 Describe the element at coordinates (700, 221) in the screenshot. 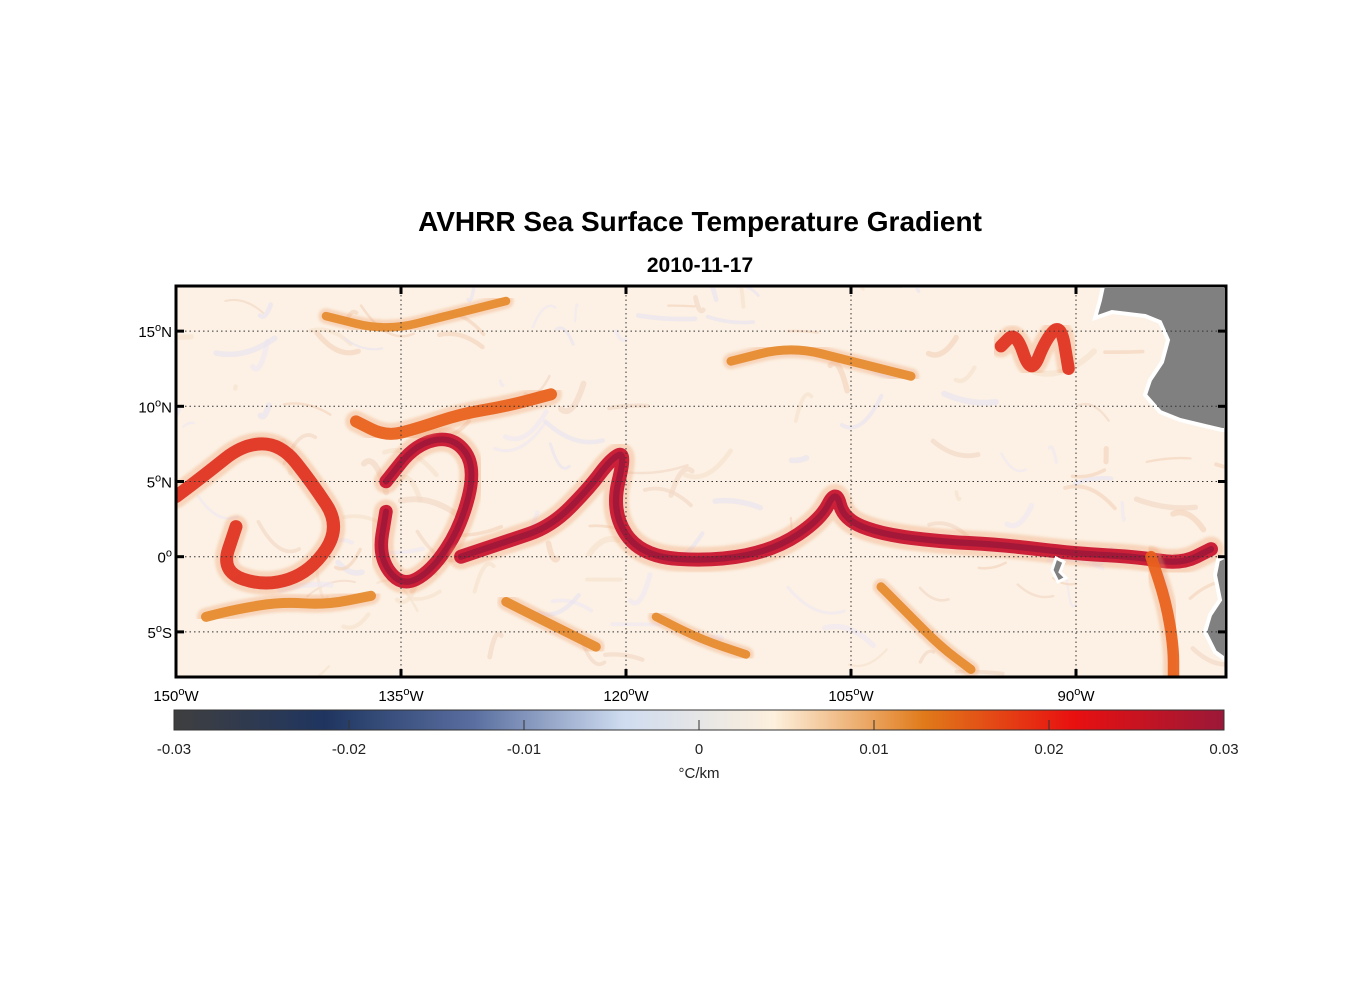

I see `map-title: AVHRR Sea Surface Temperature Gradient` at that location.